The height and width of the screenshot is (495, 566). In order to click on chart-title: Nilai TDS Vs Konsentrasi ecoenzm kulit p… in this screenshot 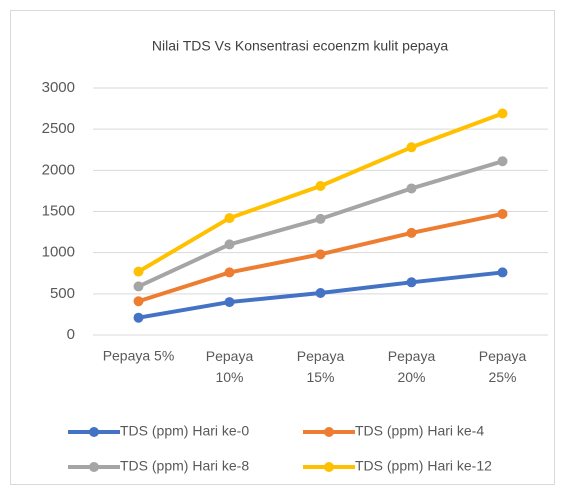, I will do `click(300, 46)`.